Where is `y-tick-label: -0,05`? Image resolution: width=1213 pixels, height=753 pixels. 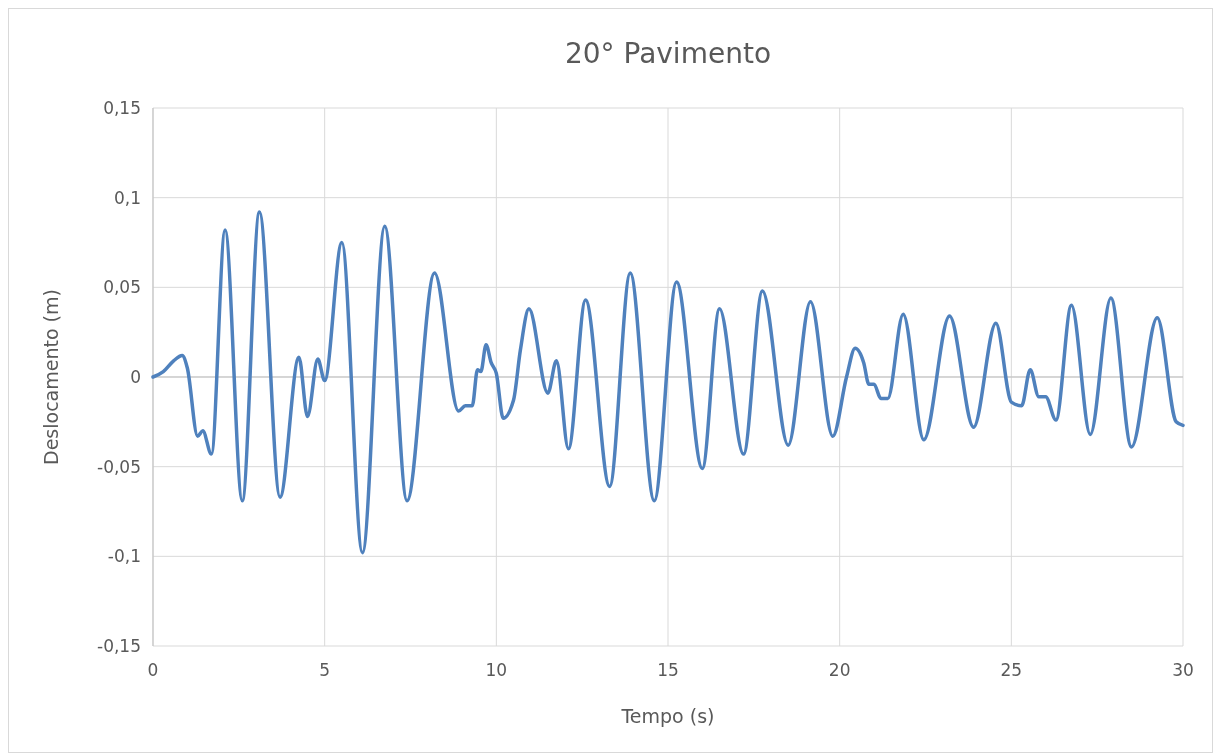
y-tick-label: -0,05 is located at coordinates (119, 466).